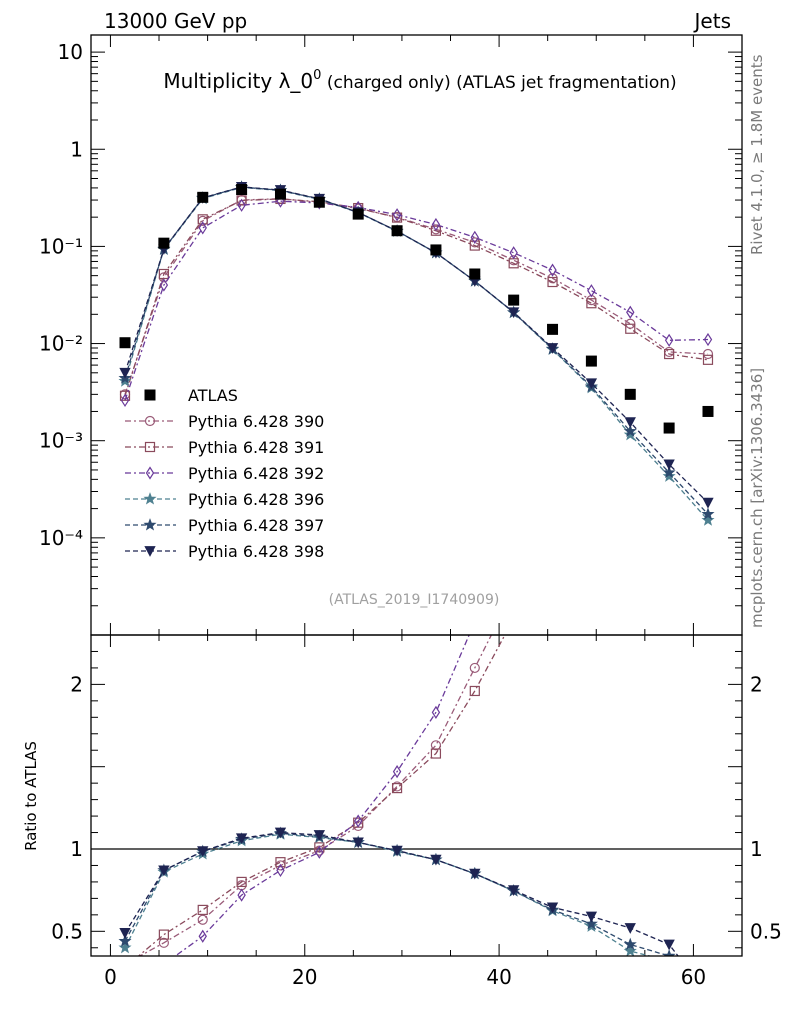  I want to click on title-superscript: 0, so click(317, 75).